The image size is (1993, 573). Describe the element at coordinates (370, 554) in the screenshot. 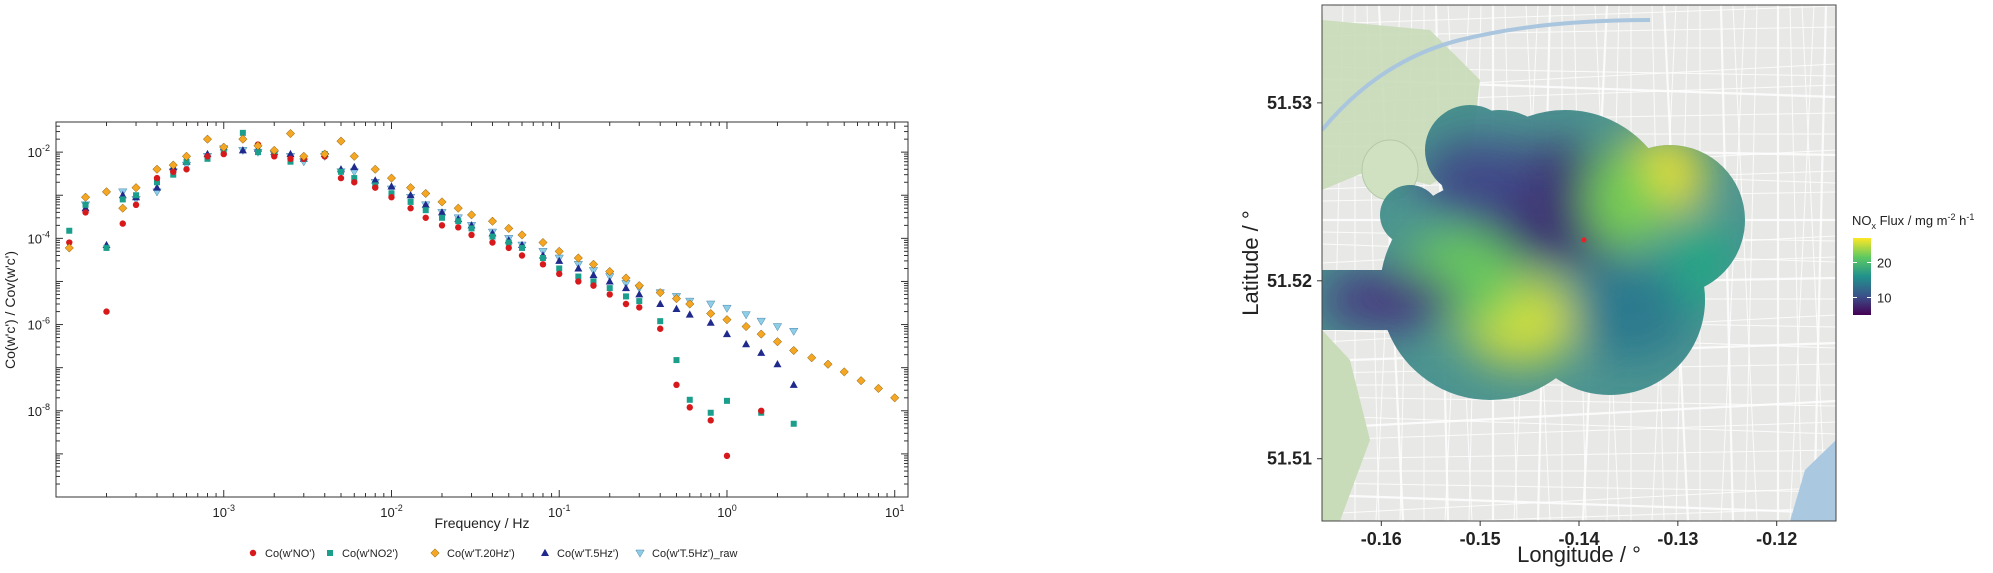

I see `legend-label: Co(w'NO2')` at that location.